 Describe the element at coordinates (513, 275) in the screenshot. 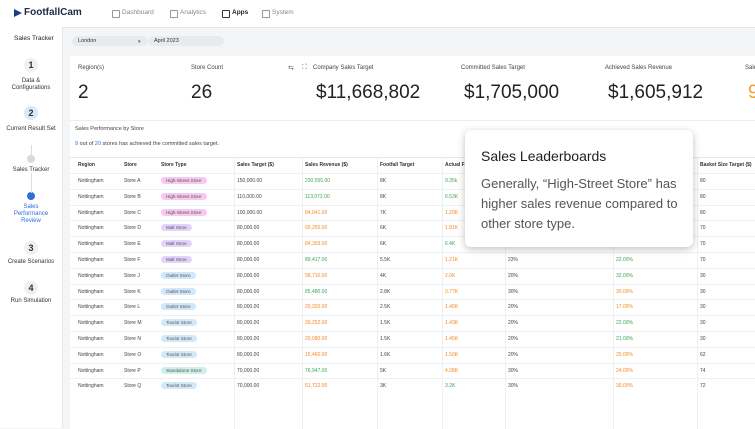

I see `table-cell: 20%` at that location.